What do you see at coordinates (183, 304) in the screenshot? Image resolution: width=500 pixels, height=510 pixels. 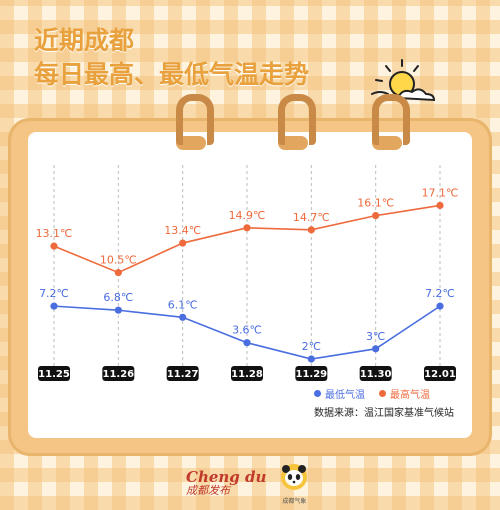 I see `low-temp-data-label: 6.1℃` at bounding box center [183, 304].